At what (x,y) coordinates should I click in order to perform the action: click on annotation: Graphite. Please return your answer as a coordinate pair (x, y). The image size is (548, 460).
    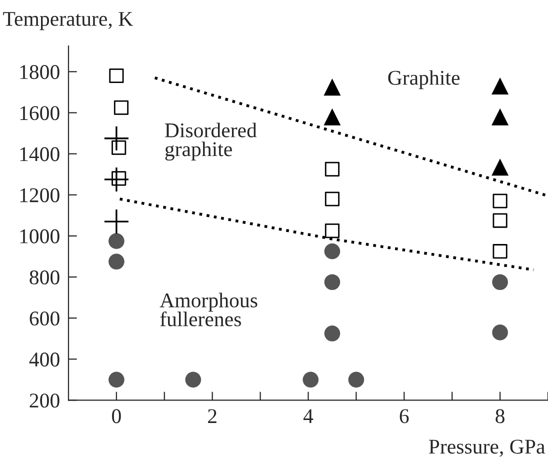
    Looking at the image, I should click on (424, 80).